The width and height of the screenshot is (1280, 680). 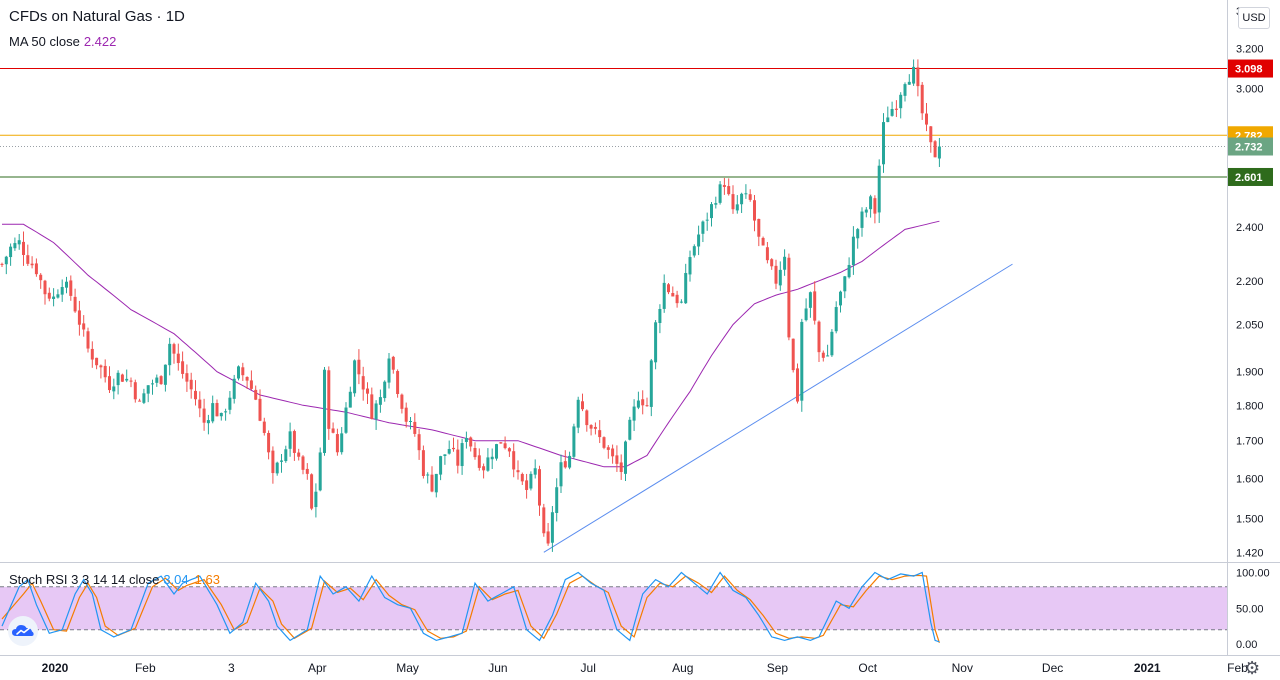 What do you see at coordinates (145, 668) in the screenshot?
I see `time-tick-label: Feb` at bounding box center [145, 668].